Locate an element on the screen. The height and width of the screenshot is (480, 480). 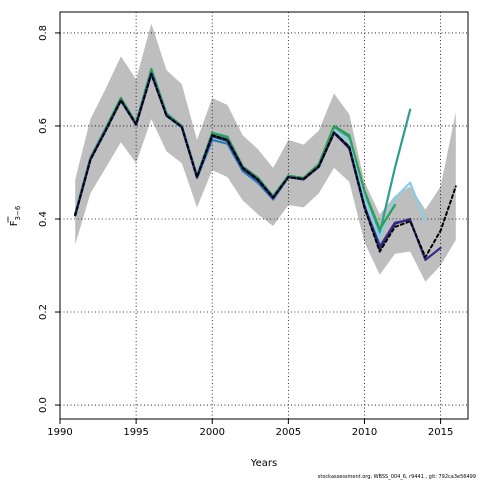
svg-text: F3−6 is located at coordinates (15, 215).